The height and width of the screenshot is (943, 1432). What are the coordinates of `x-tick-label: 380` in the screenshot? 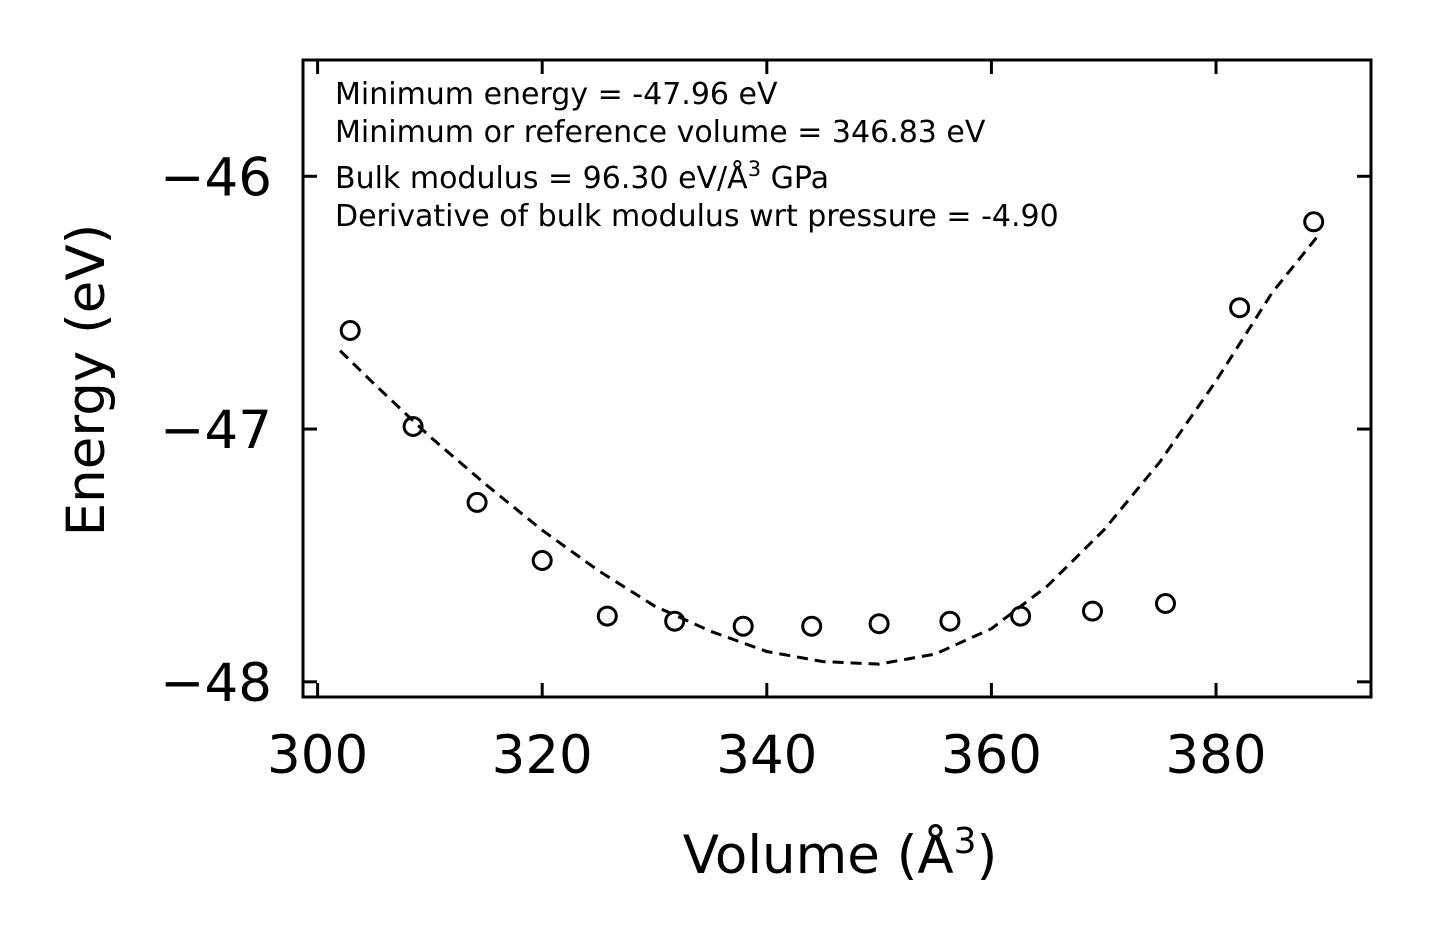 It's located at (1215, 755).